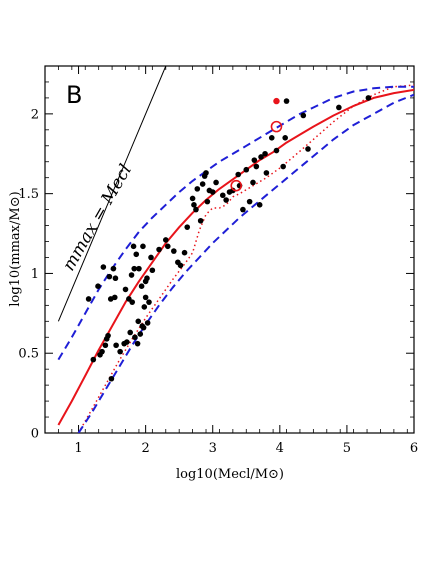  What do you see at coordinates (74, 95) in the screenshot?
I see `panel-label: B` at bounding box center [74, 95].